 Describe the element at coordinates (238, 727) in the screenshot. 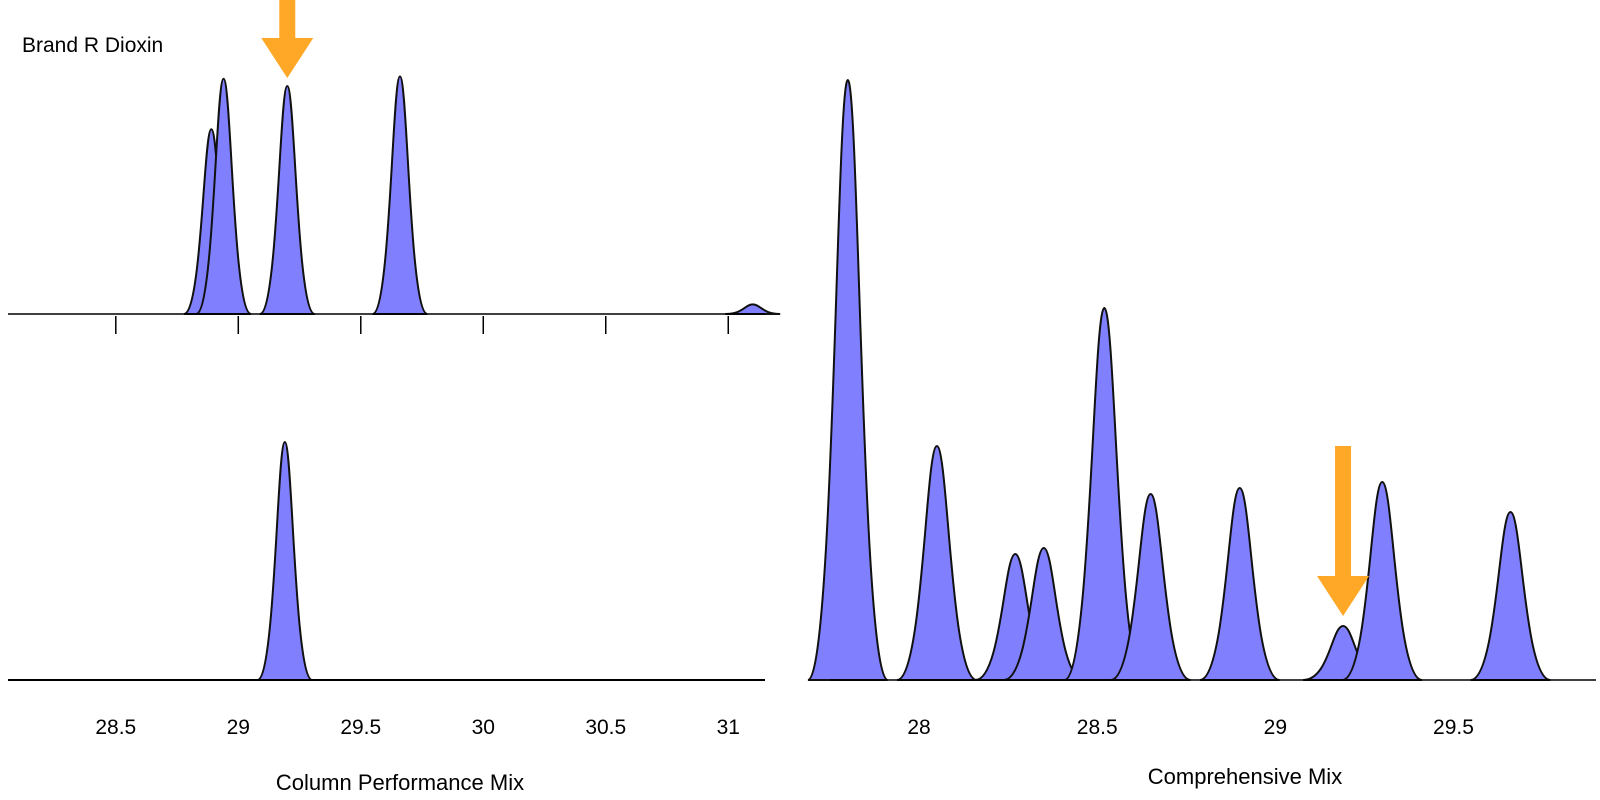

I see `left-tick-label-2: 29` at that location.